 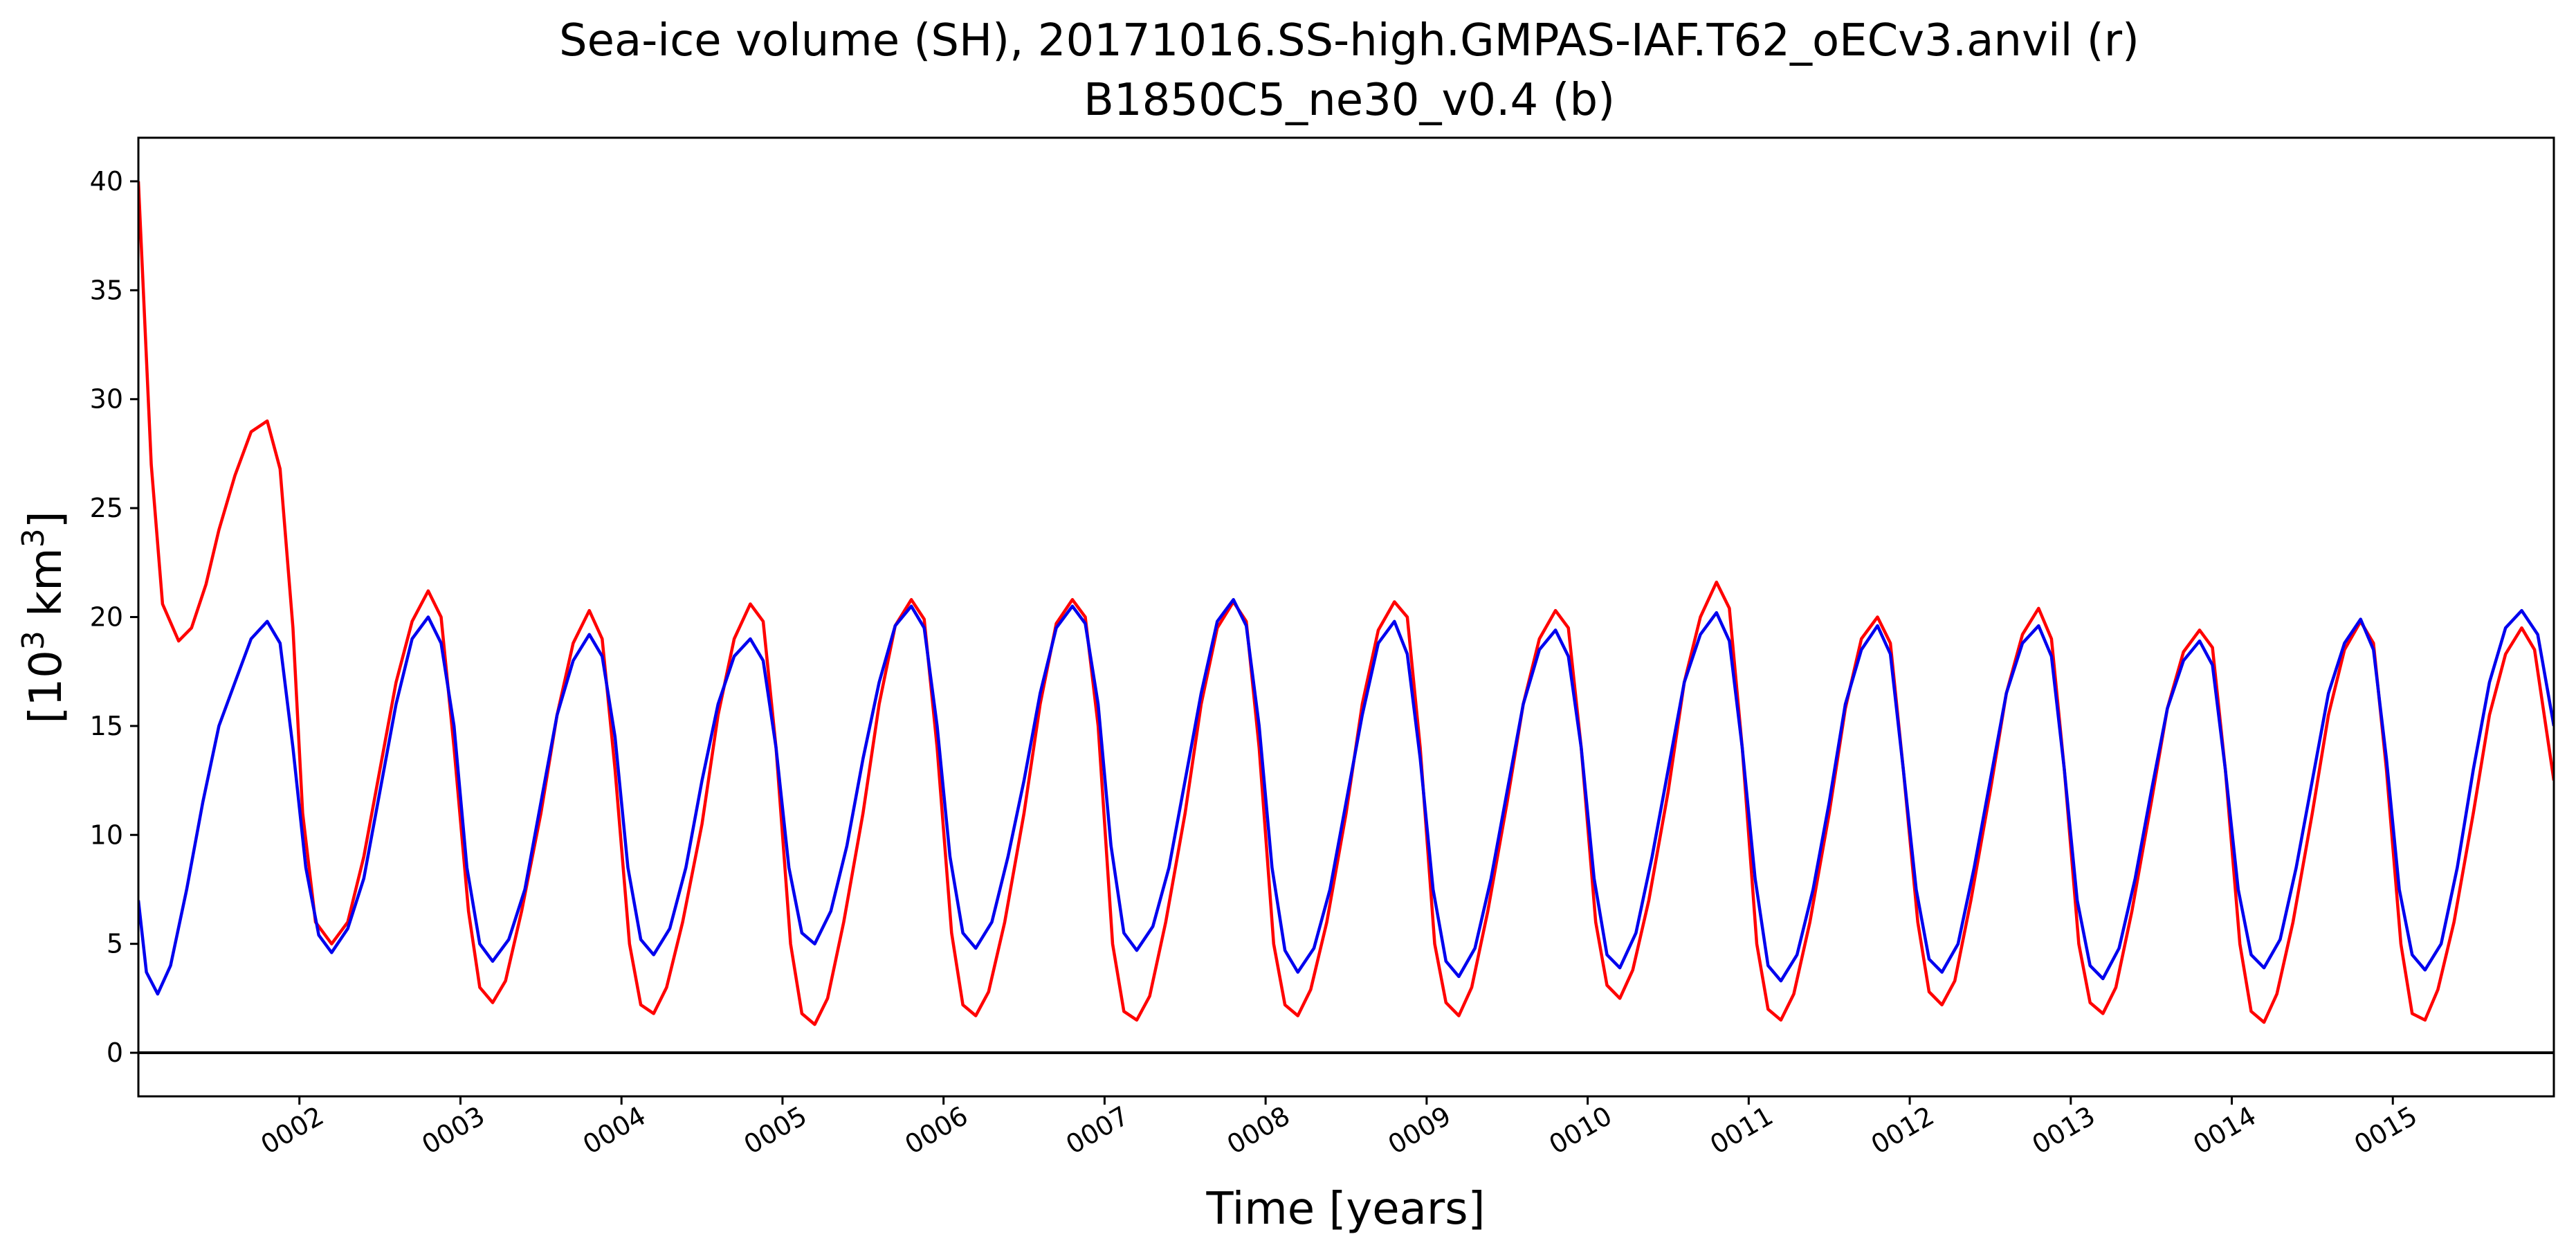 I want to click on y-tick-label: 10, so click(x=107, y=835).